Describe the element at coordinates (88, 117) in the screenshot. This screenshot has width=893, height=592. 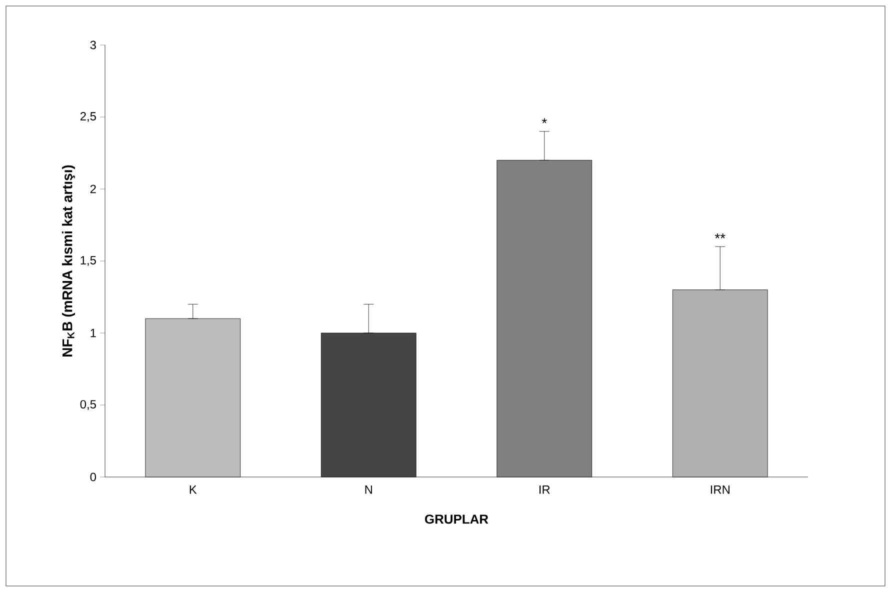
I see `y-tick-label: 2,5` at that location.